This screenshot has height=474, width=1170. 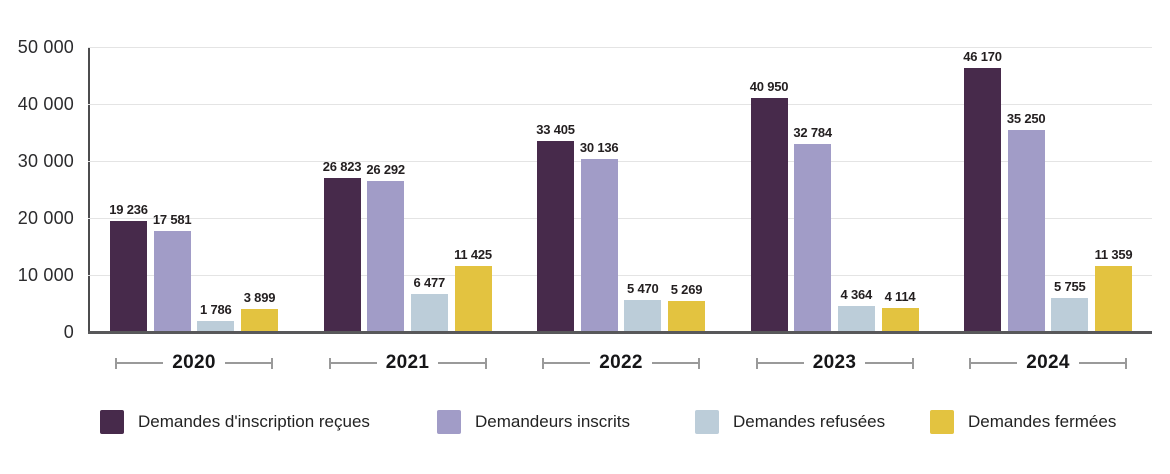 What do you see at coordinates (1042, 421) in the screenshot?
I see `legend-label: Demandes fermées` at bounding box center [1042, 421].